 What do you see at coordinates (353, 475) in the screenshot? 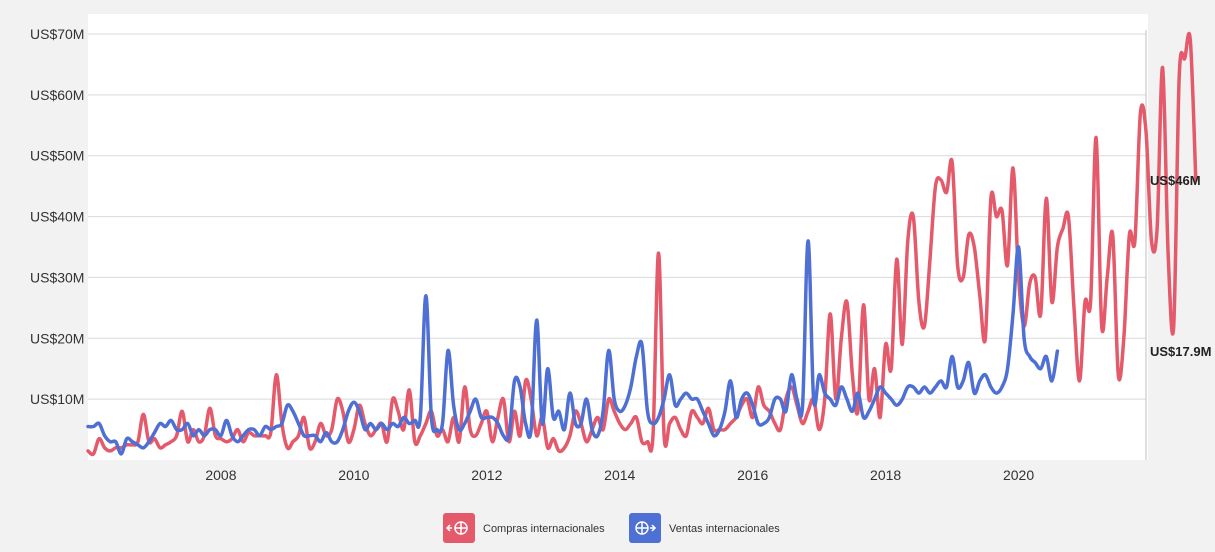
I see `x-tick-label: 2010` at bounding box center [353, 475].